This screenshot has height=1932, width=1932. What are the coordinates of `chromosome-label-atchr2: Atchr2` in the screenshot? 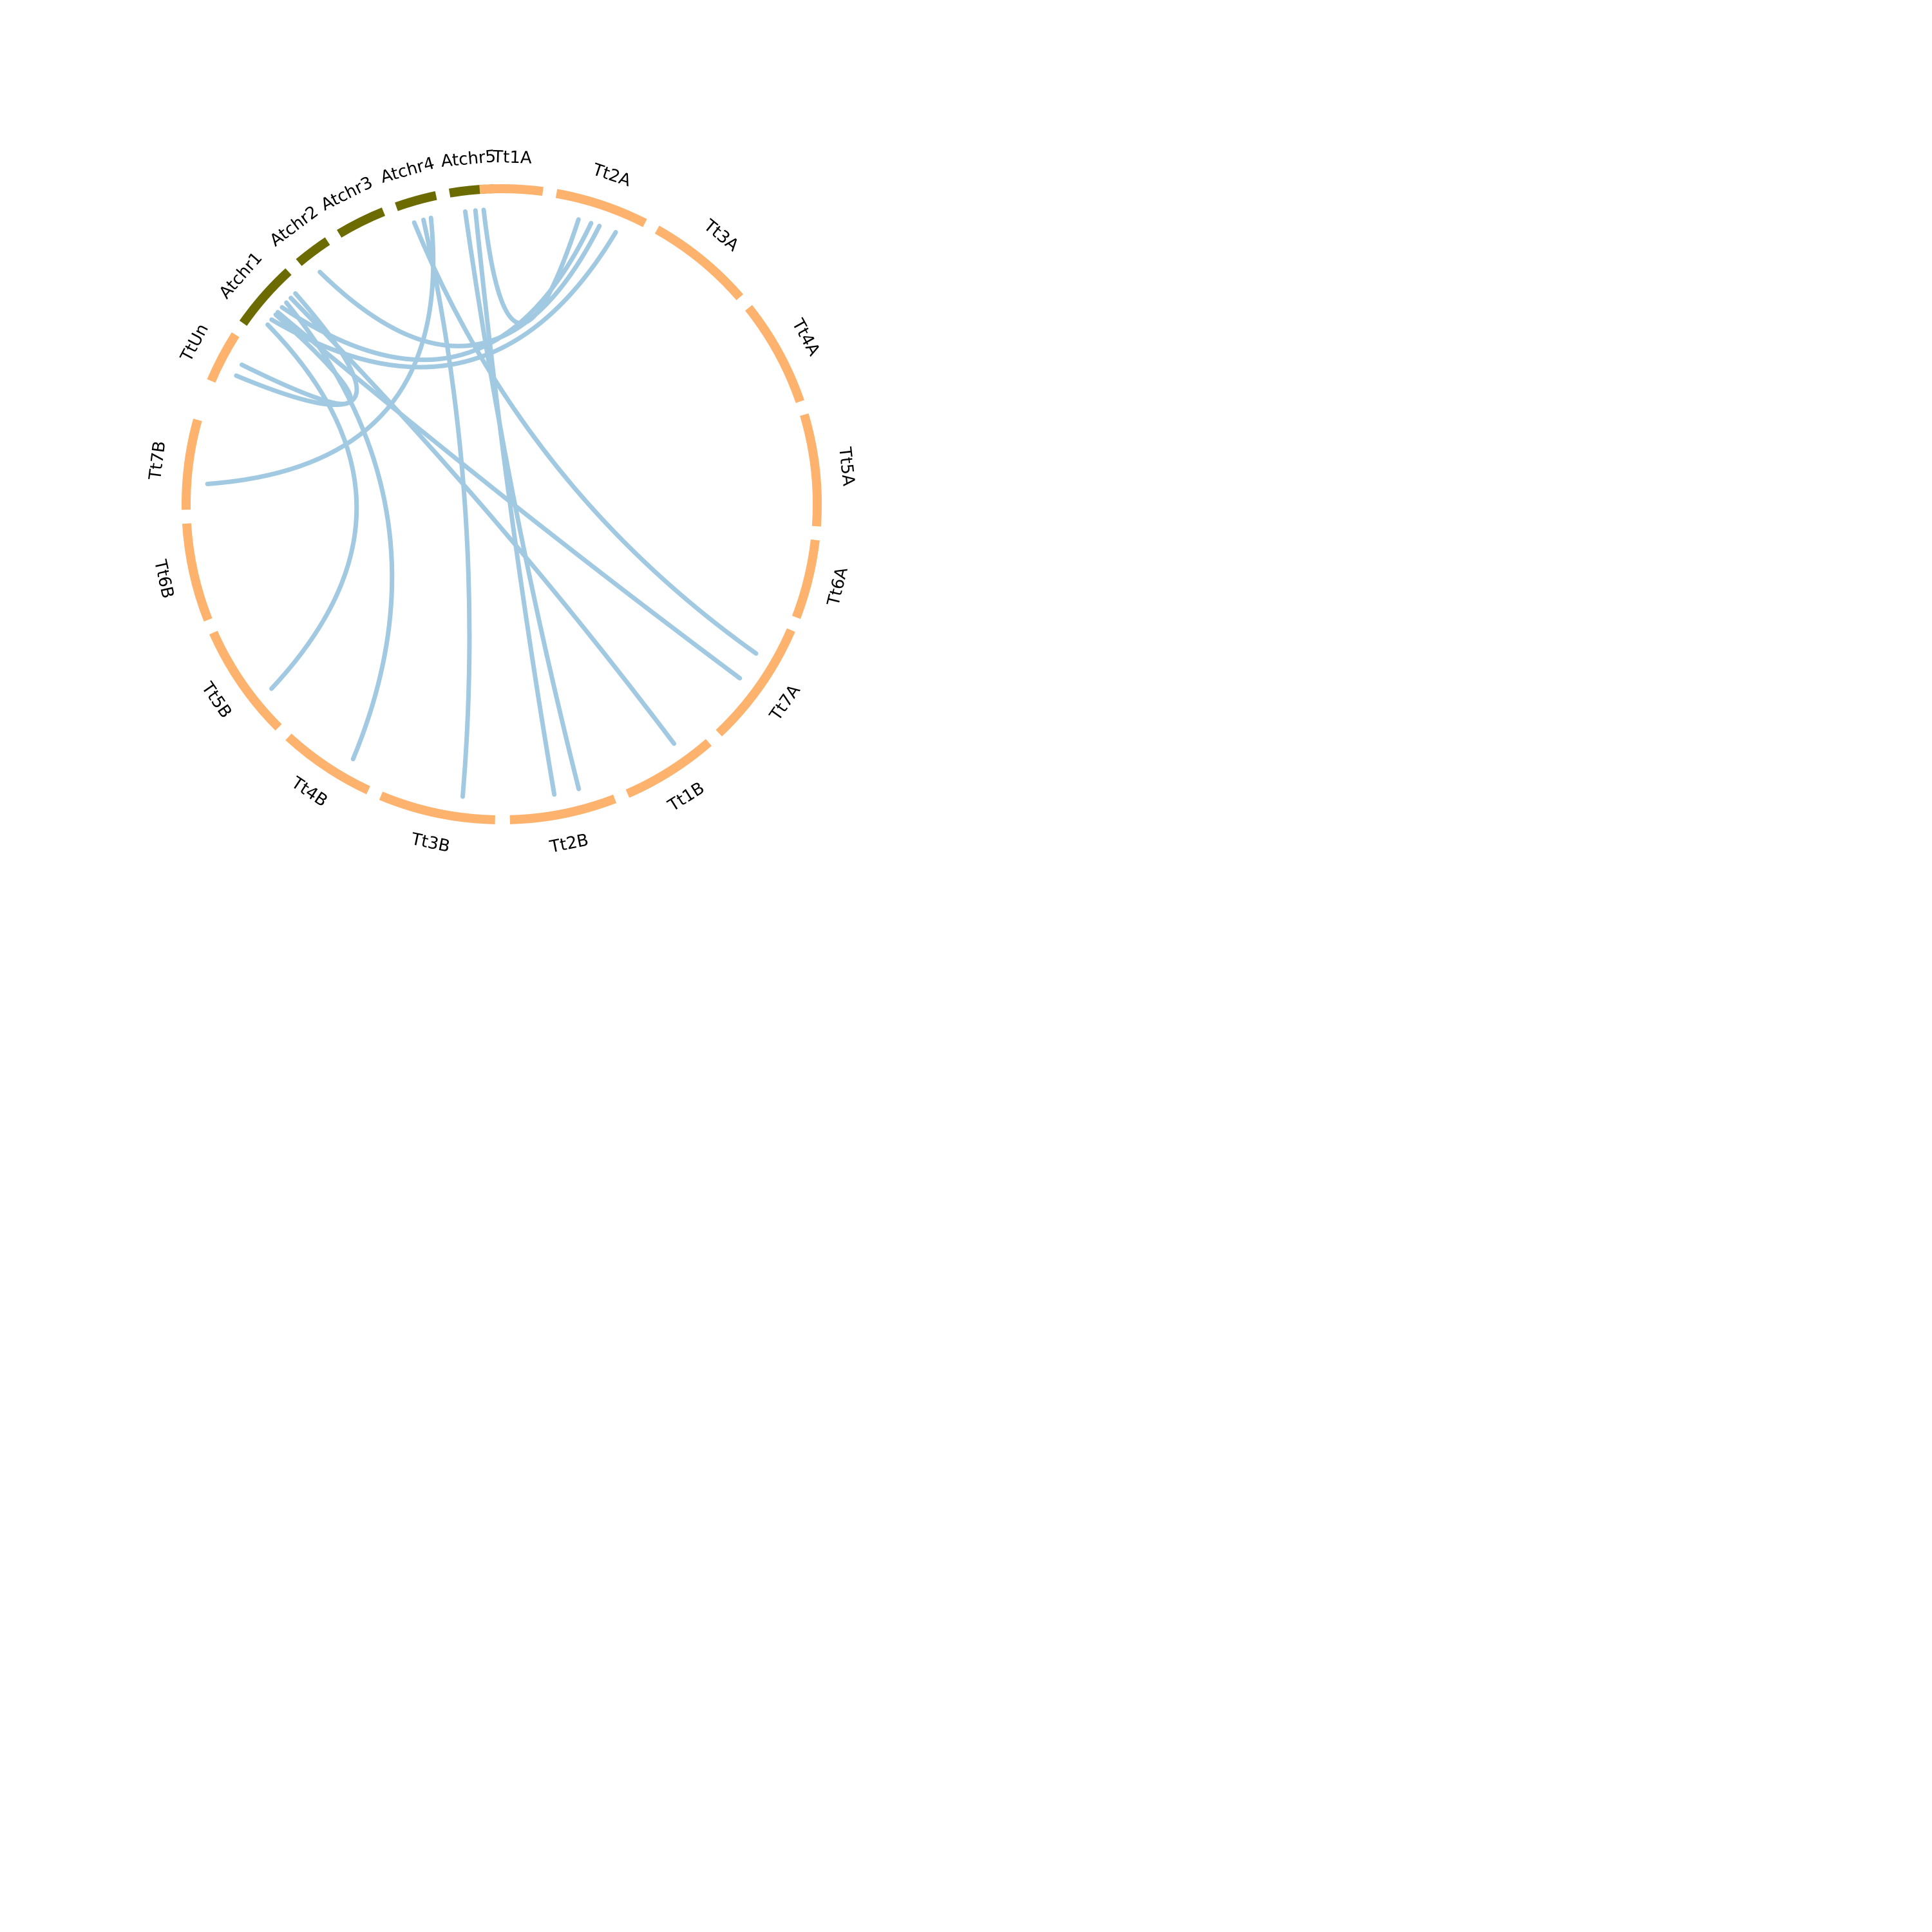 It's located at (294, 226).